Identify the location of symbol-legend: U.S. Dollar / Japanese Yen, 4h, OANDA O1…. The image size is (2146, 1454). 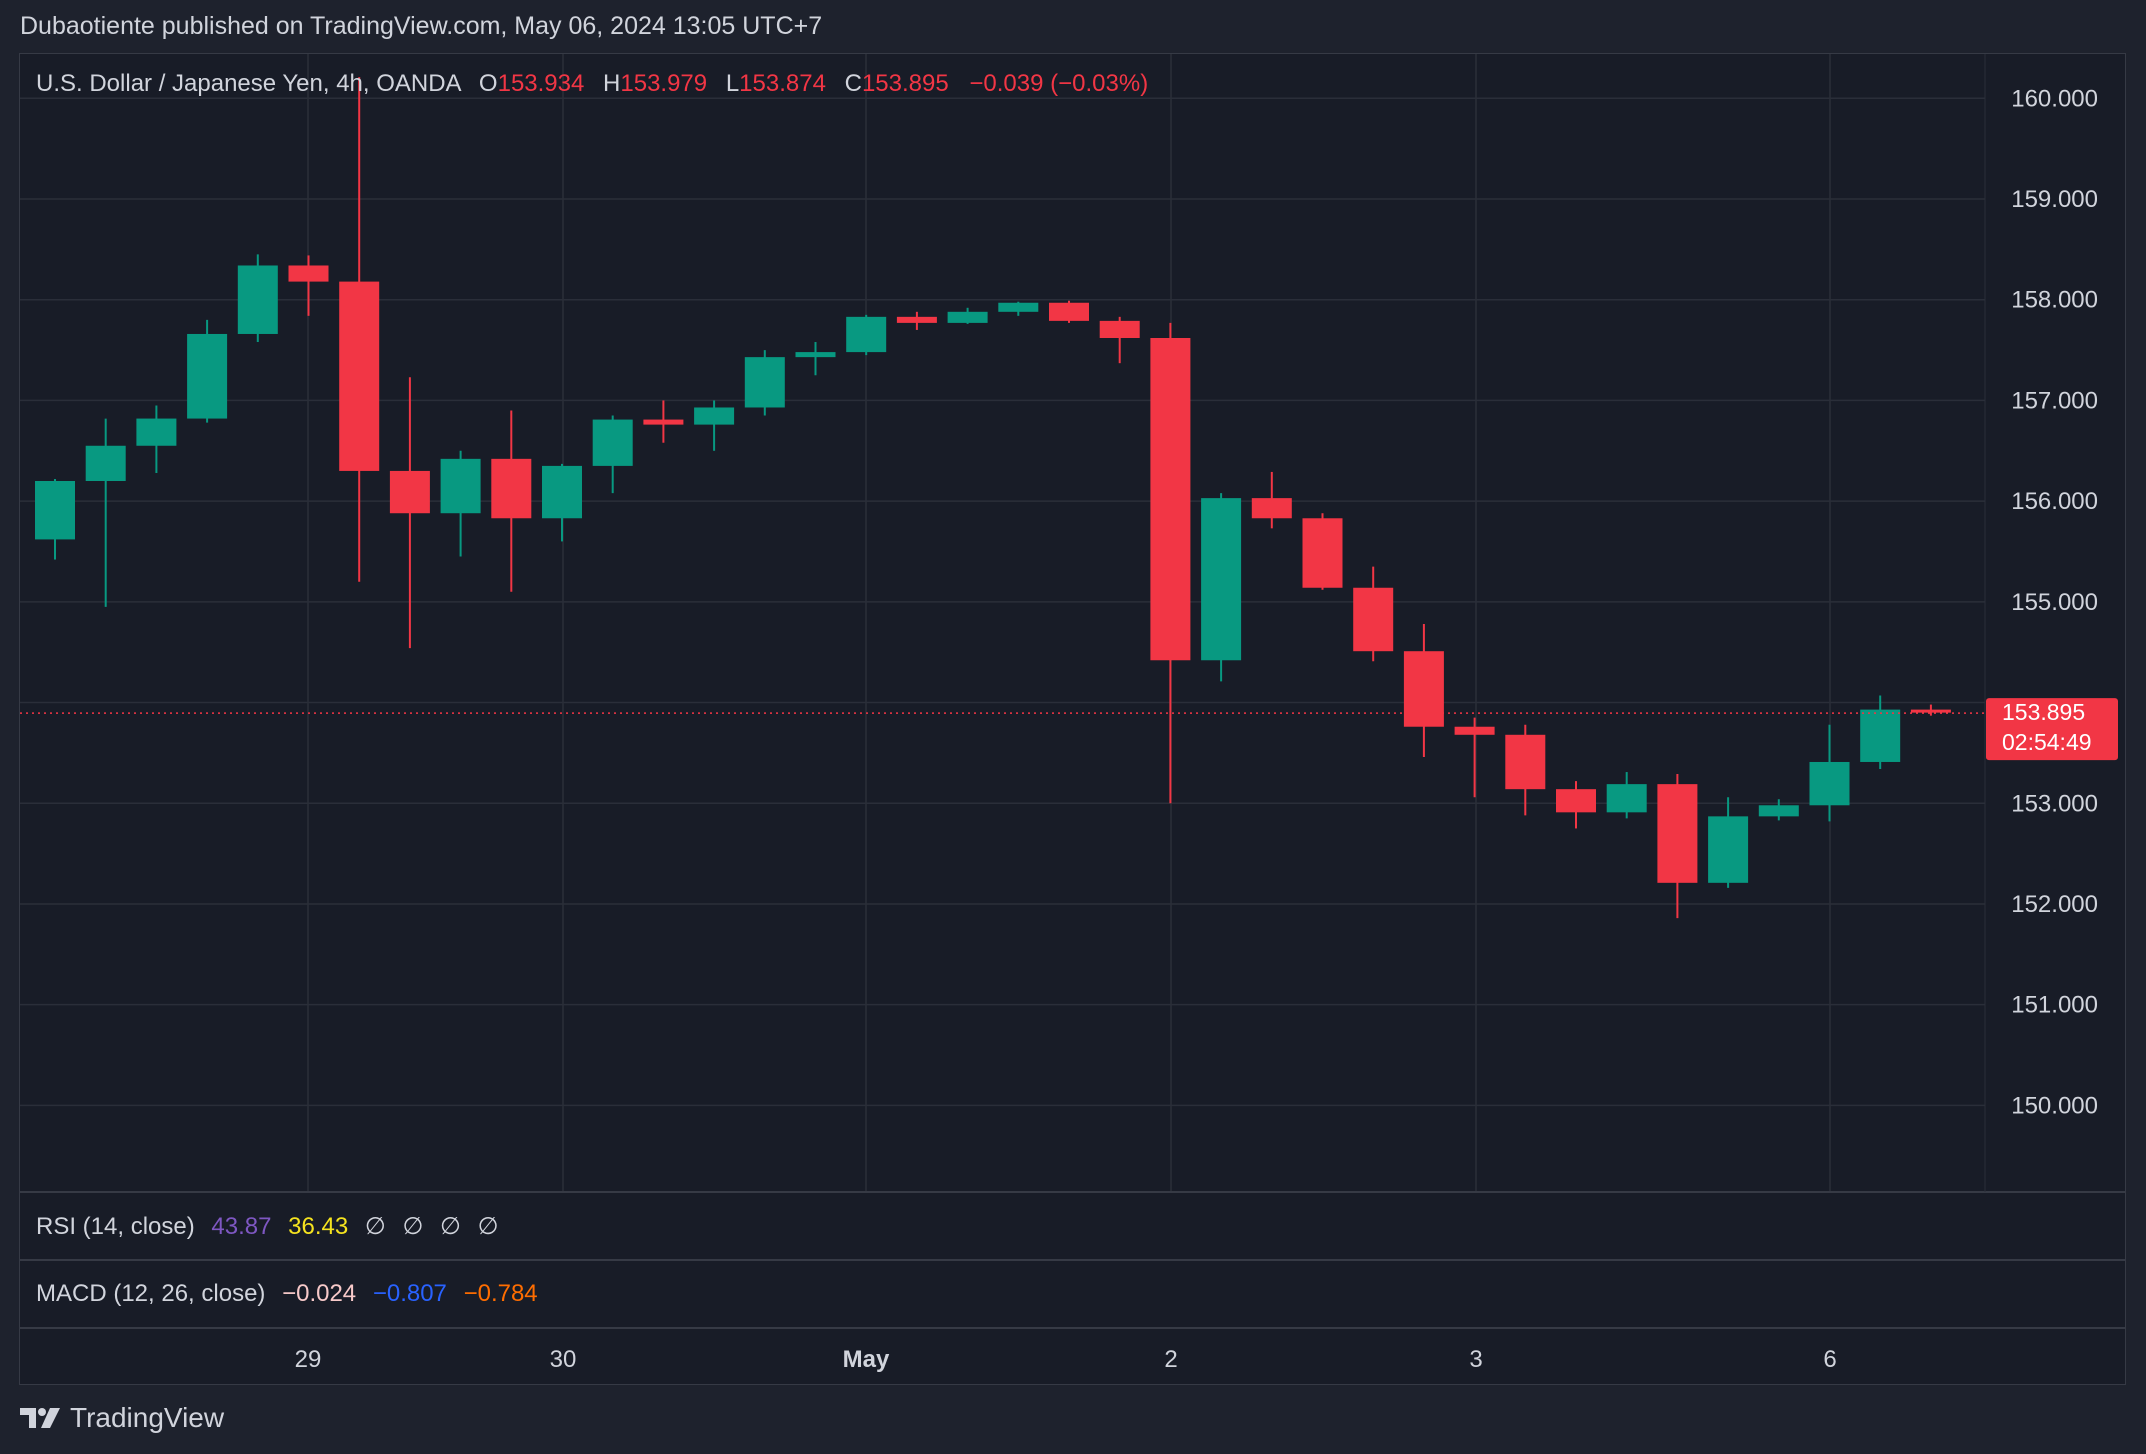
(592, 84).